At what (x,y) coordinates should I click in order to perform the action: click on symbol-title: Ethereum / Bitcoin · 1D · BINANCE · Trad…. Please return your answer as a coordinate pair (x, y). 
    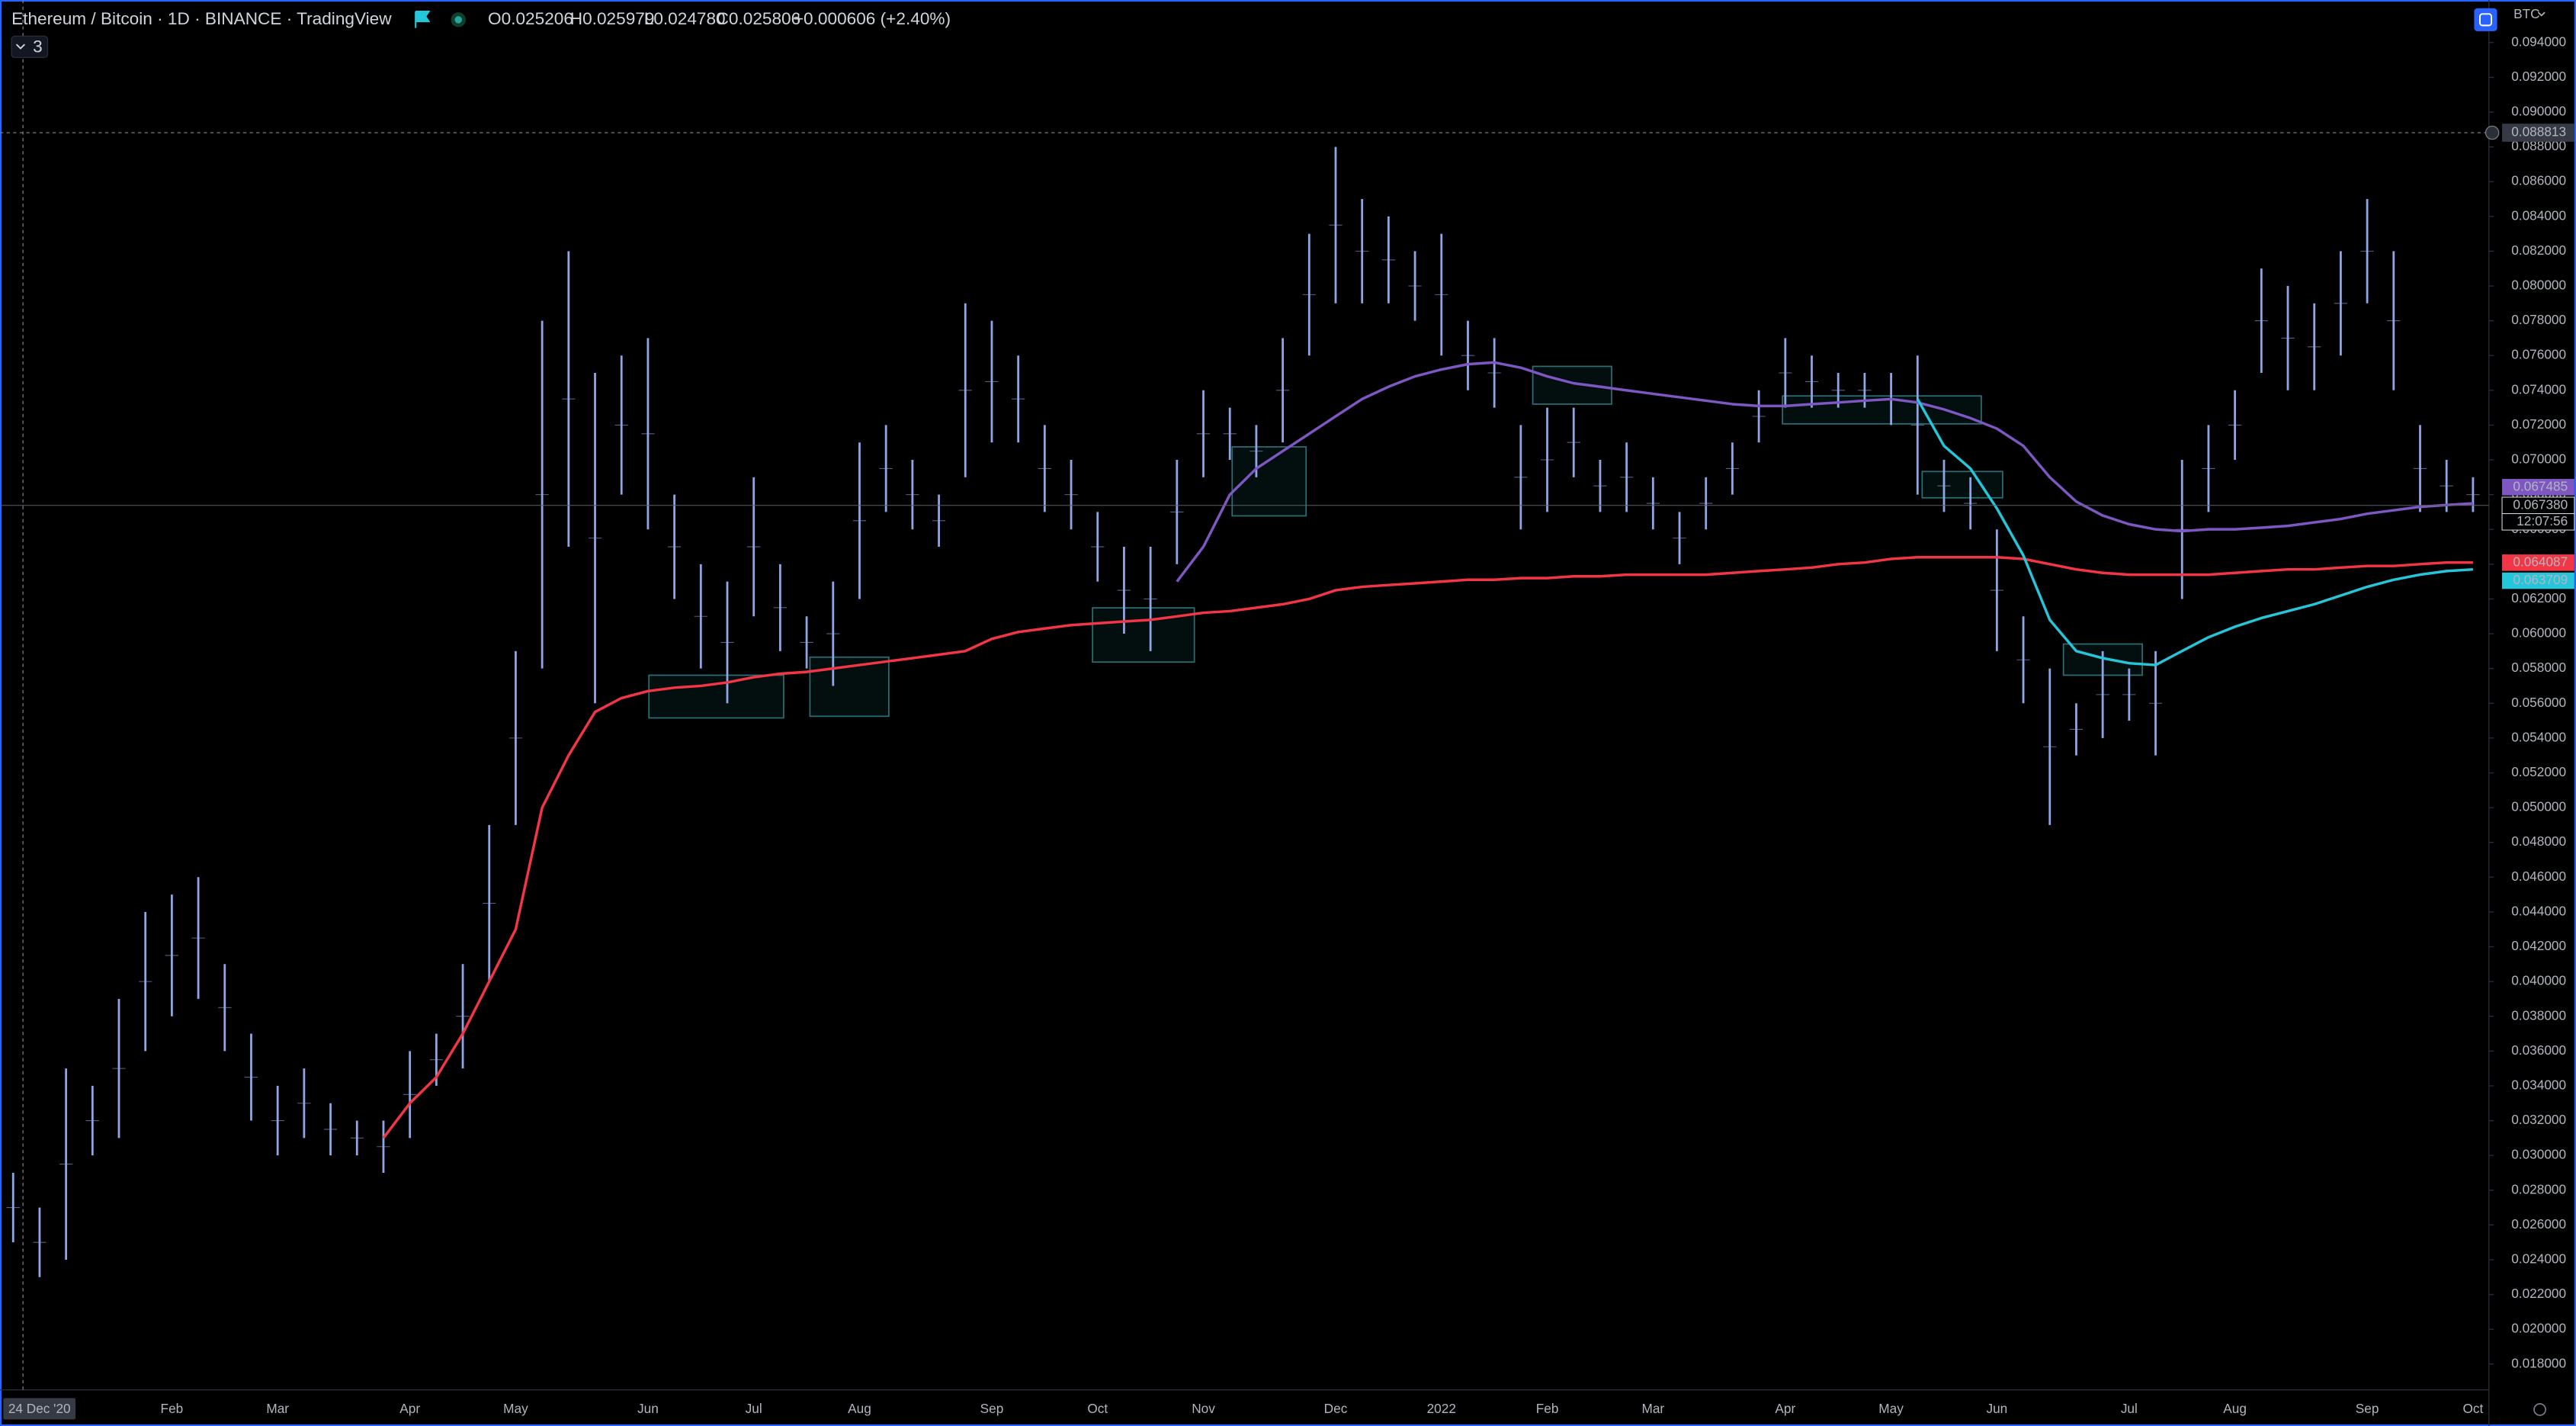
    Looking at the image, I should click on (201, 18).